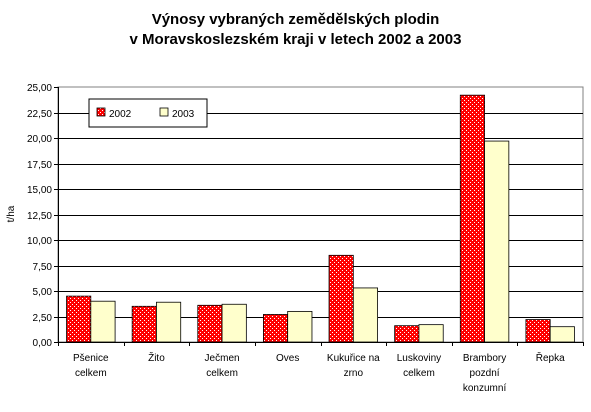  Describe the element at coordinates (43, 267) in the screenshot. I see `y-tick-label: 7,50` at that location.